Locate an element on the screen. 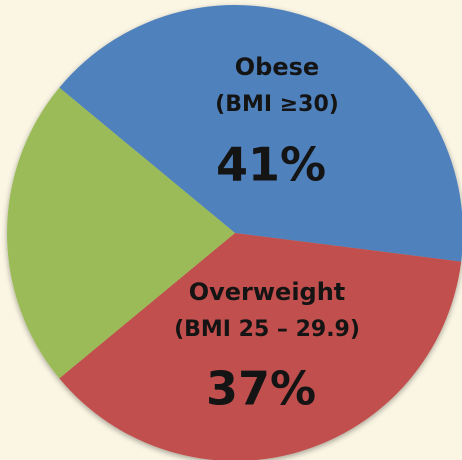 Image resolution: width=462 pixels, height=460 pixels. value-label: 41% is located at coordinates (271, 165).